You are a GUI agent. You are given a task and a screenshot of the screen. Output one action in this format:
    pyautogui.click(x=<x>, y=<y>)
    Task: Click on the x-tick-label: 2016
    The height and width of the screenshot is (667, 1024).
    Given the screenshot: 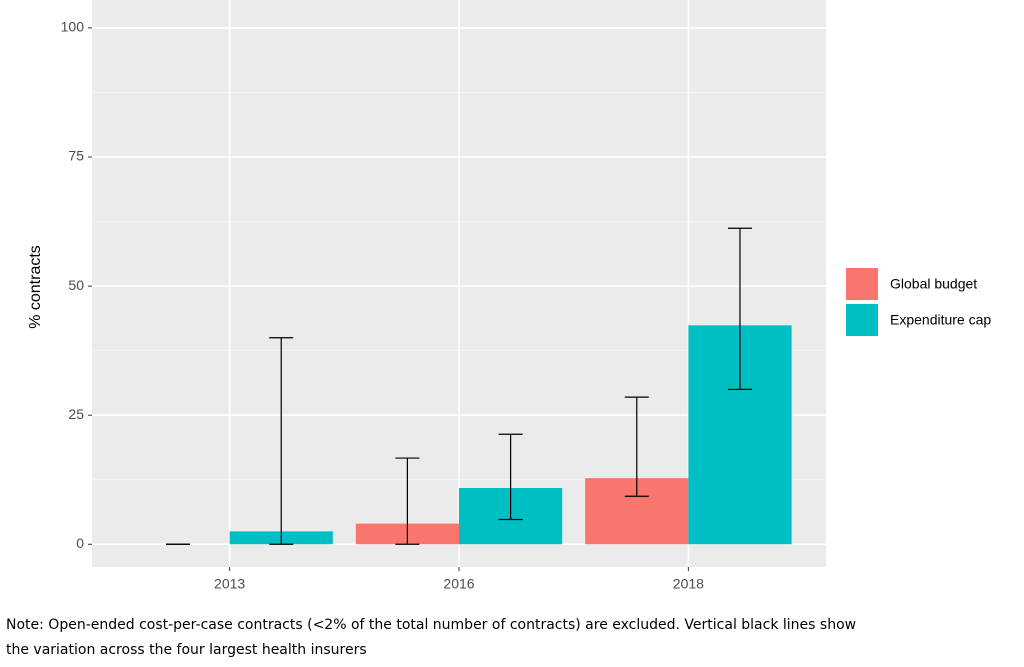 What is the action you would take?
    pyautogui.click(x=458, y=584)
    